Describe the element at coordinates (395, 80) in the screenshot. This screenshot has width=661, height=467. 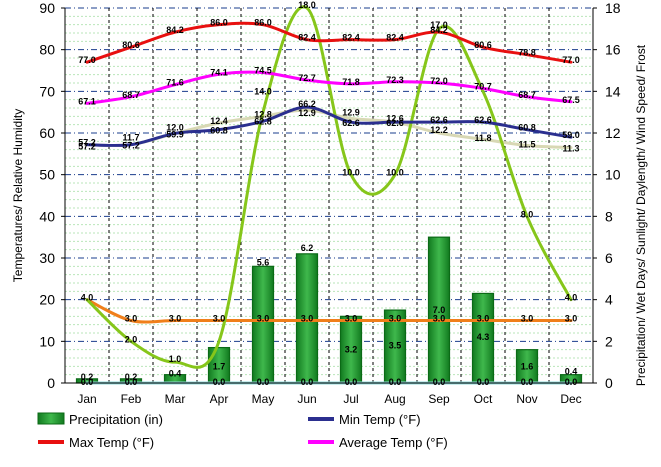
I see `data-label: 72.3` at that location.